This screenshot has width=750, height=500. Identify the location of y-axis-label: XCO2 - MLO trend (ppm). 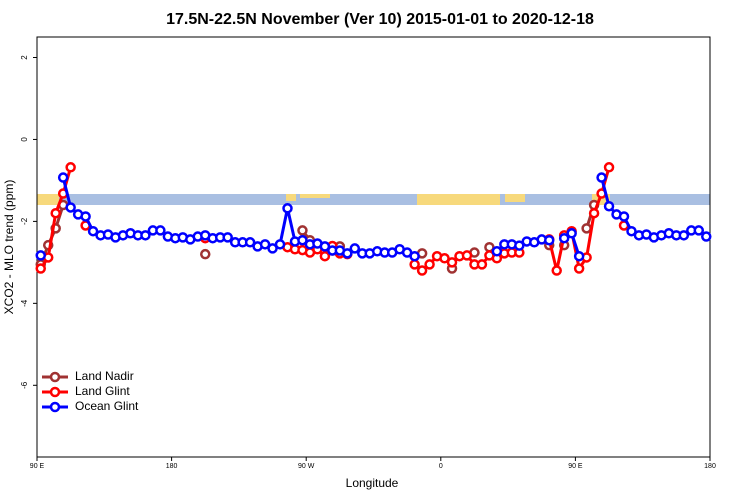
(9, 247).